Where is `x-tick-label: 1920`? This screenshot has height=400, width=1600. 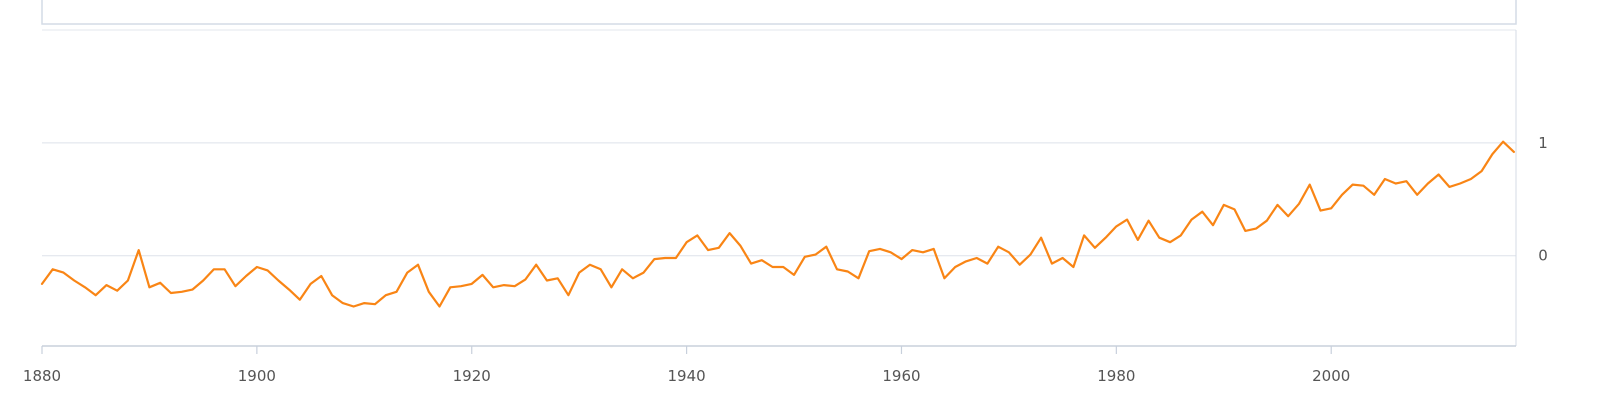
x-tick-label: 1920 is located at coordinates (472, 376).